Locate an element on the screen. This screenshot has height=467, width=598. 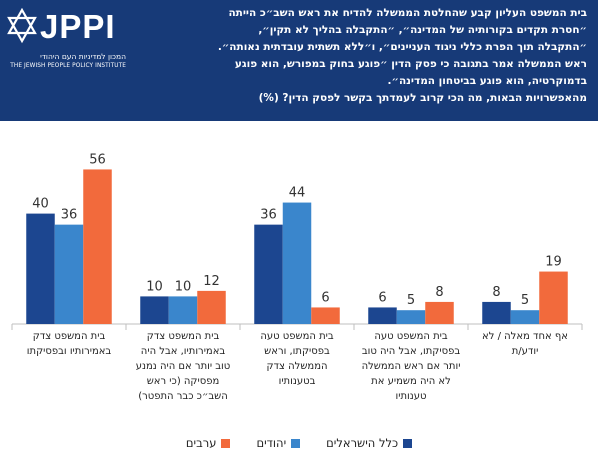
category-label-line: בפסיקתו, אבל היה טוב is located at coordinates (411, 351).